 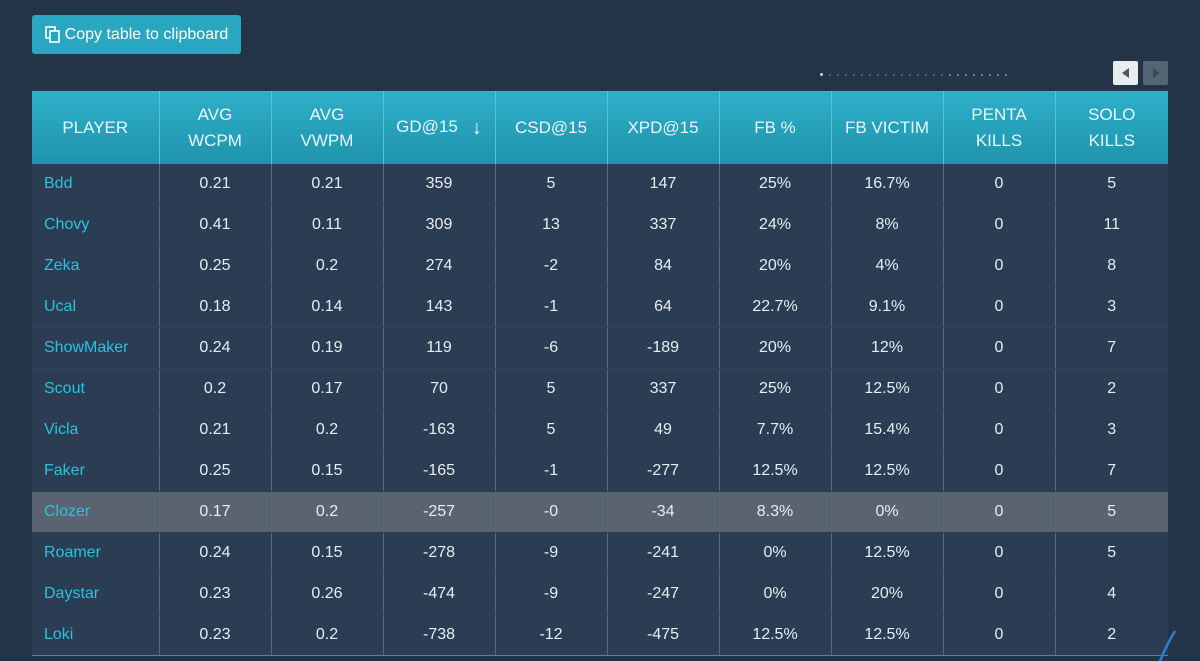 What do you see at coordinates (95, 225) in the screenshot?
I see `player-name-link: Chovy` at bounding box center [95, 225].